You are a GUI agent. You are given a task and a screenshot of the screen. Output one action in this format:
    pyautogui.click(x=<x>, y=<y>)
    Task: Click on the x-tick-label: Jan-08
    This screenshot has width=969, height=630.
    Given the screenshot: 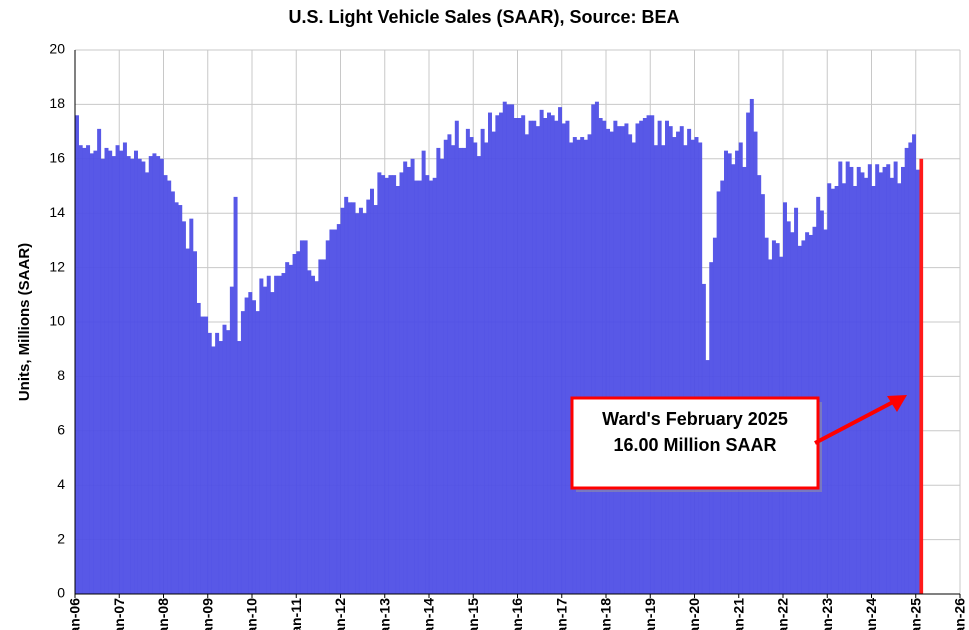 What is the action you would take?
    pyautogui.click(x=163, y=614)
    